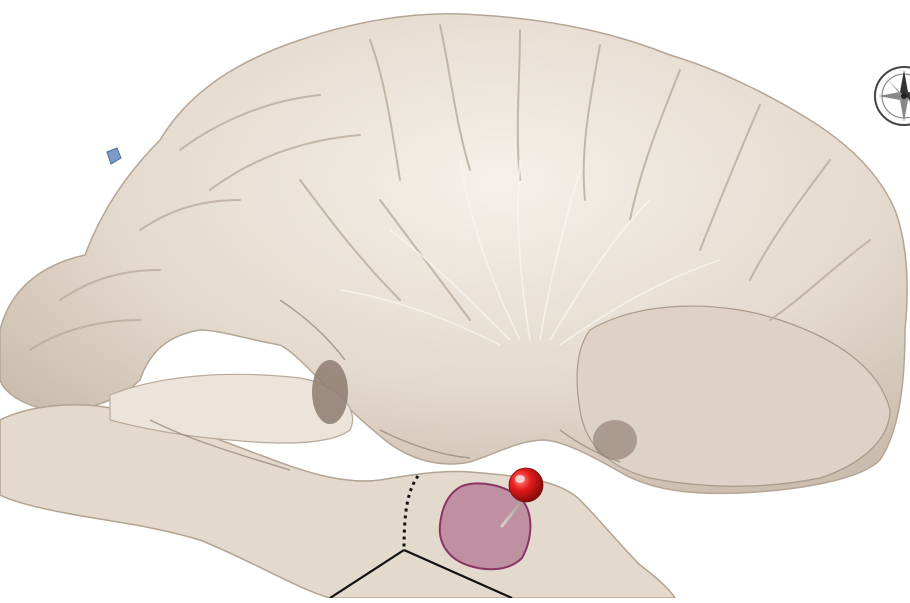 This screenshot has width=910, height=603. Describe the element at coordinates (367, 574) in the screenshot. I see `leader-line-left` at that location.